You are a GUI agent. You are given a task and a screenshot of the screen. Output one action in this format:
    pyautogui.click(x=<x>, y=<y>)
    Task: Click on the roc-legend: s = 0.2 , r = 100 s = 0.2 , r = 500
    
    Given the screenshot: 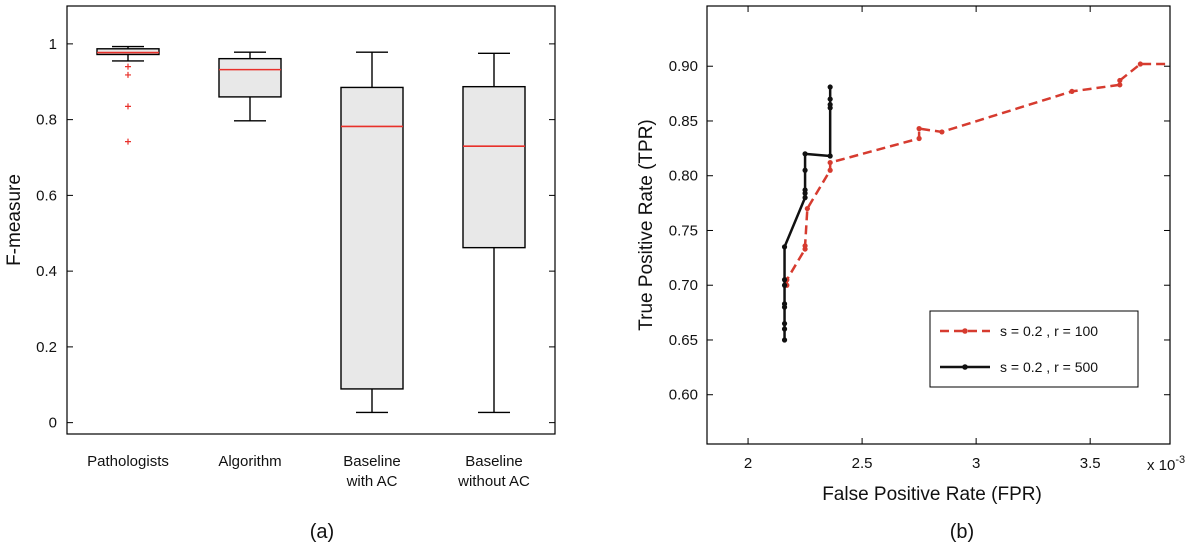 What is the action you would take?
    pyautogui.click(x=1034, y=349)
    